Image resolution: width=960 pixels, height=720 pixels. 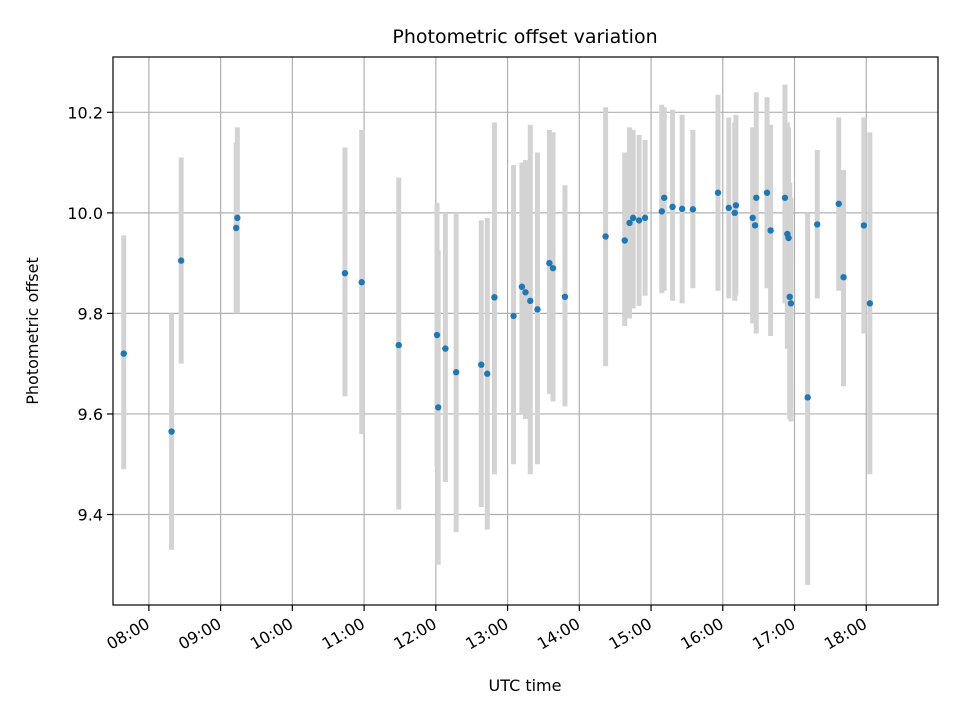 What do you see at coordinates (90, 414) in the screenshot?
I see `y-tick-label: 9.6` at bounding box center [90, 414].